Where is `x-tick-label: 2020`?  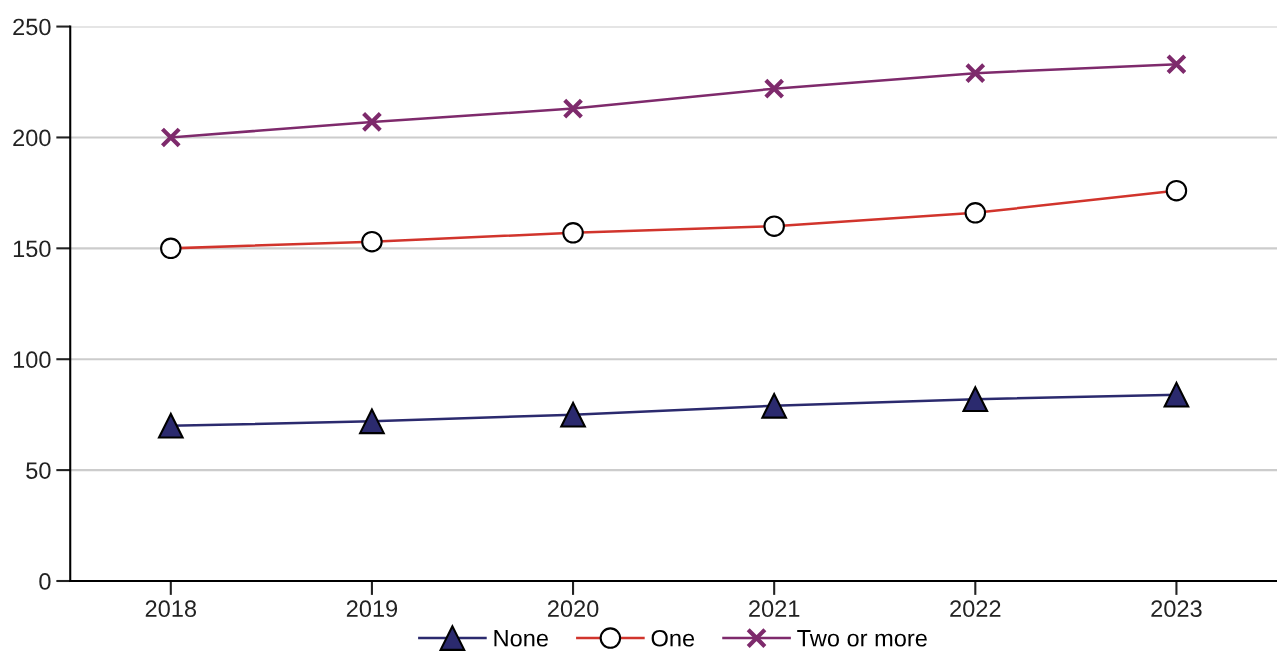 x-tick-label: 2020 is located at coordinates (573, 609).